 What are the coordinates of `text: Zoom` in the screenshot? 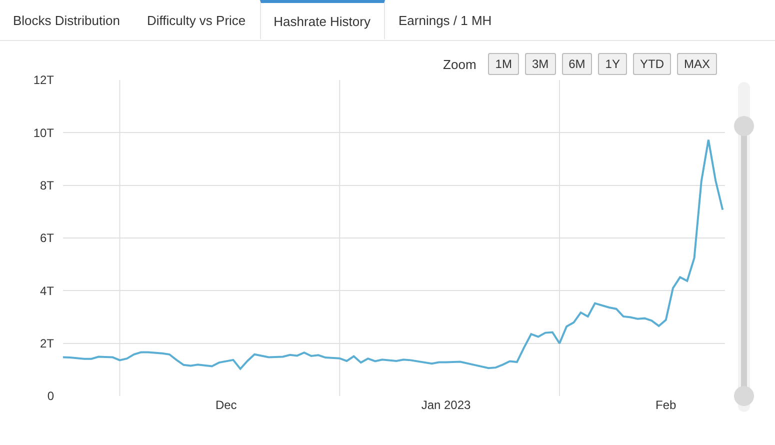 It's located at (459, 64).